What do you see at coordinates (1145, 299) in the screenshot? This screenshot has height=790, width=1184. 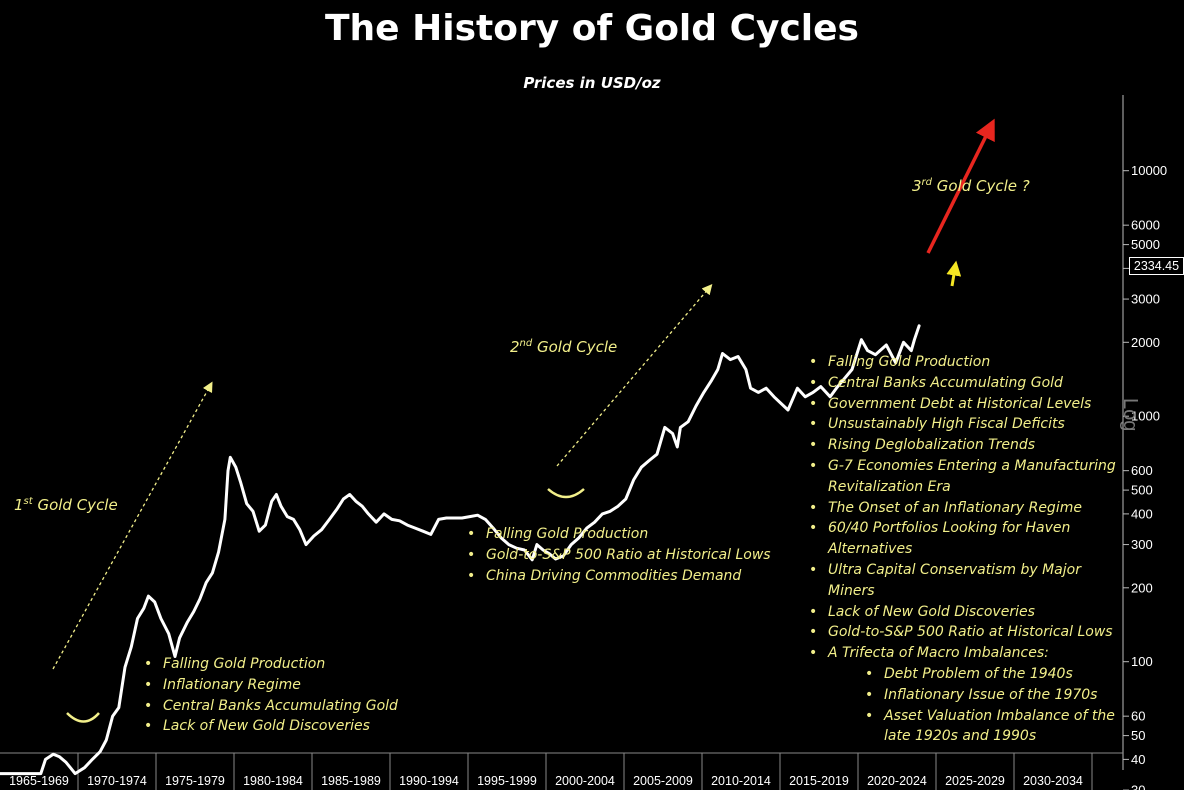 I see `y-tick-label: 3000` at bounding box center [1145, 299].